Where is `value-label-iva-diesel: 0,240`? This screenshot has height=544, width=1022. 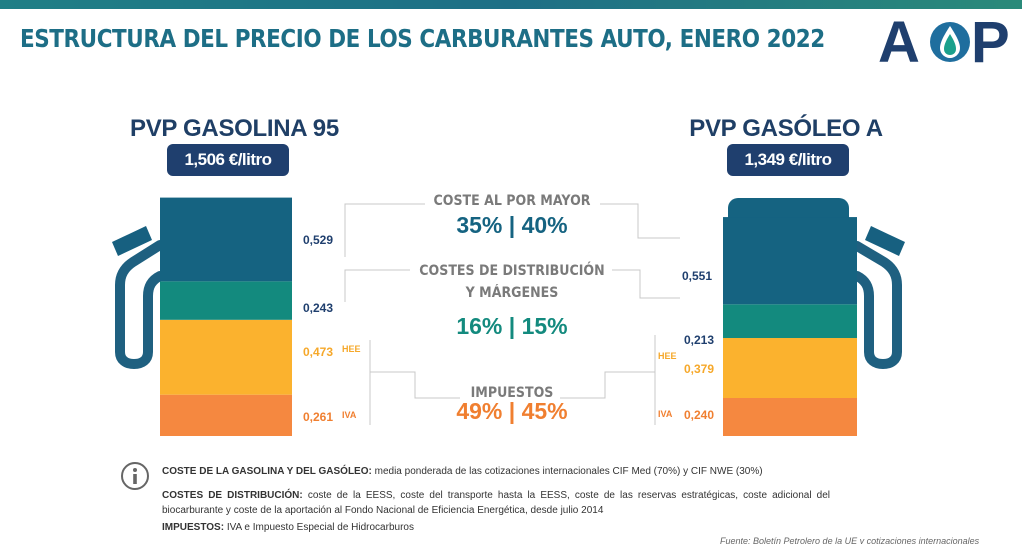
value-label-iva-diesel: 0,240 is located at coordinates (699, 415).